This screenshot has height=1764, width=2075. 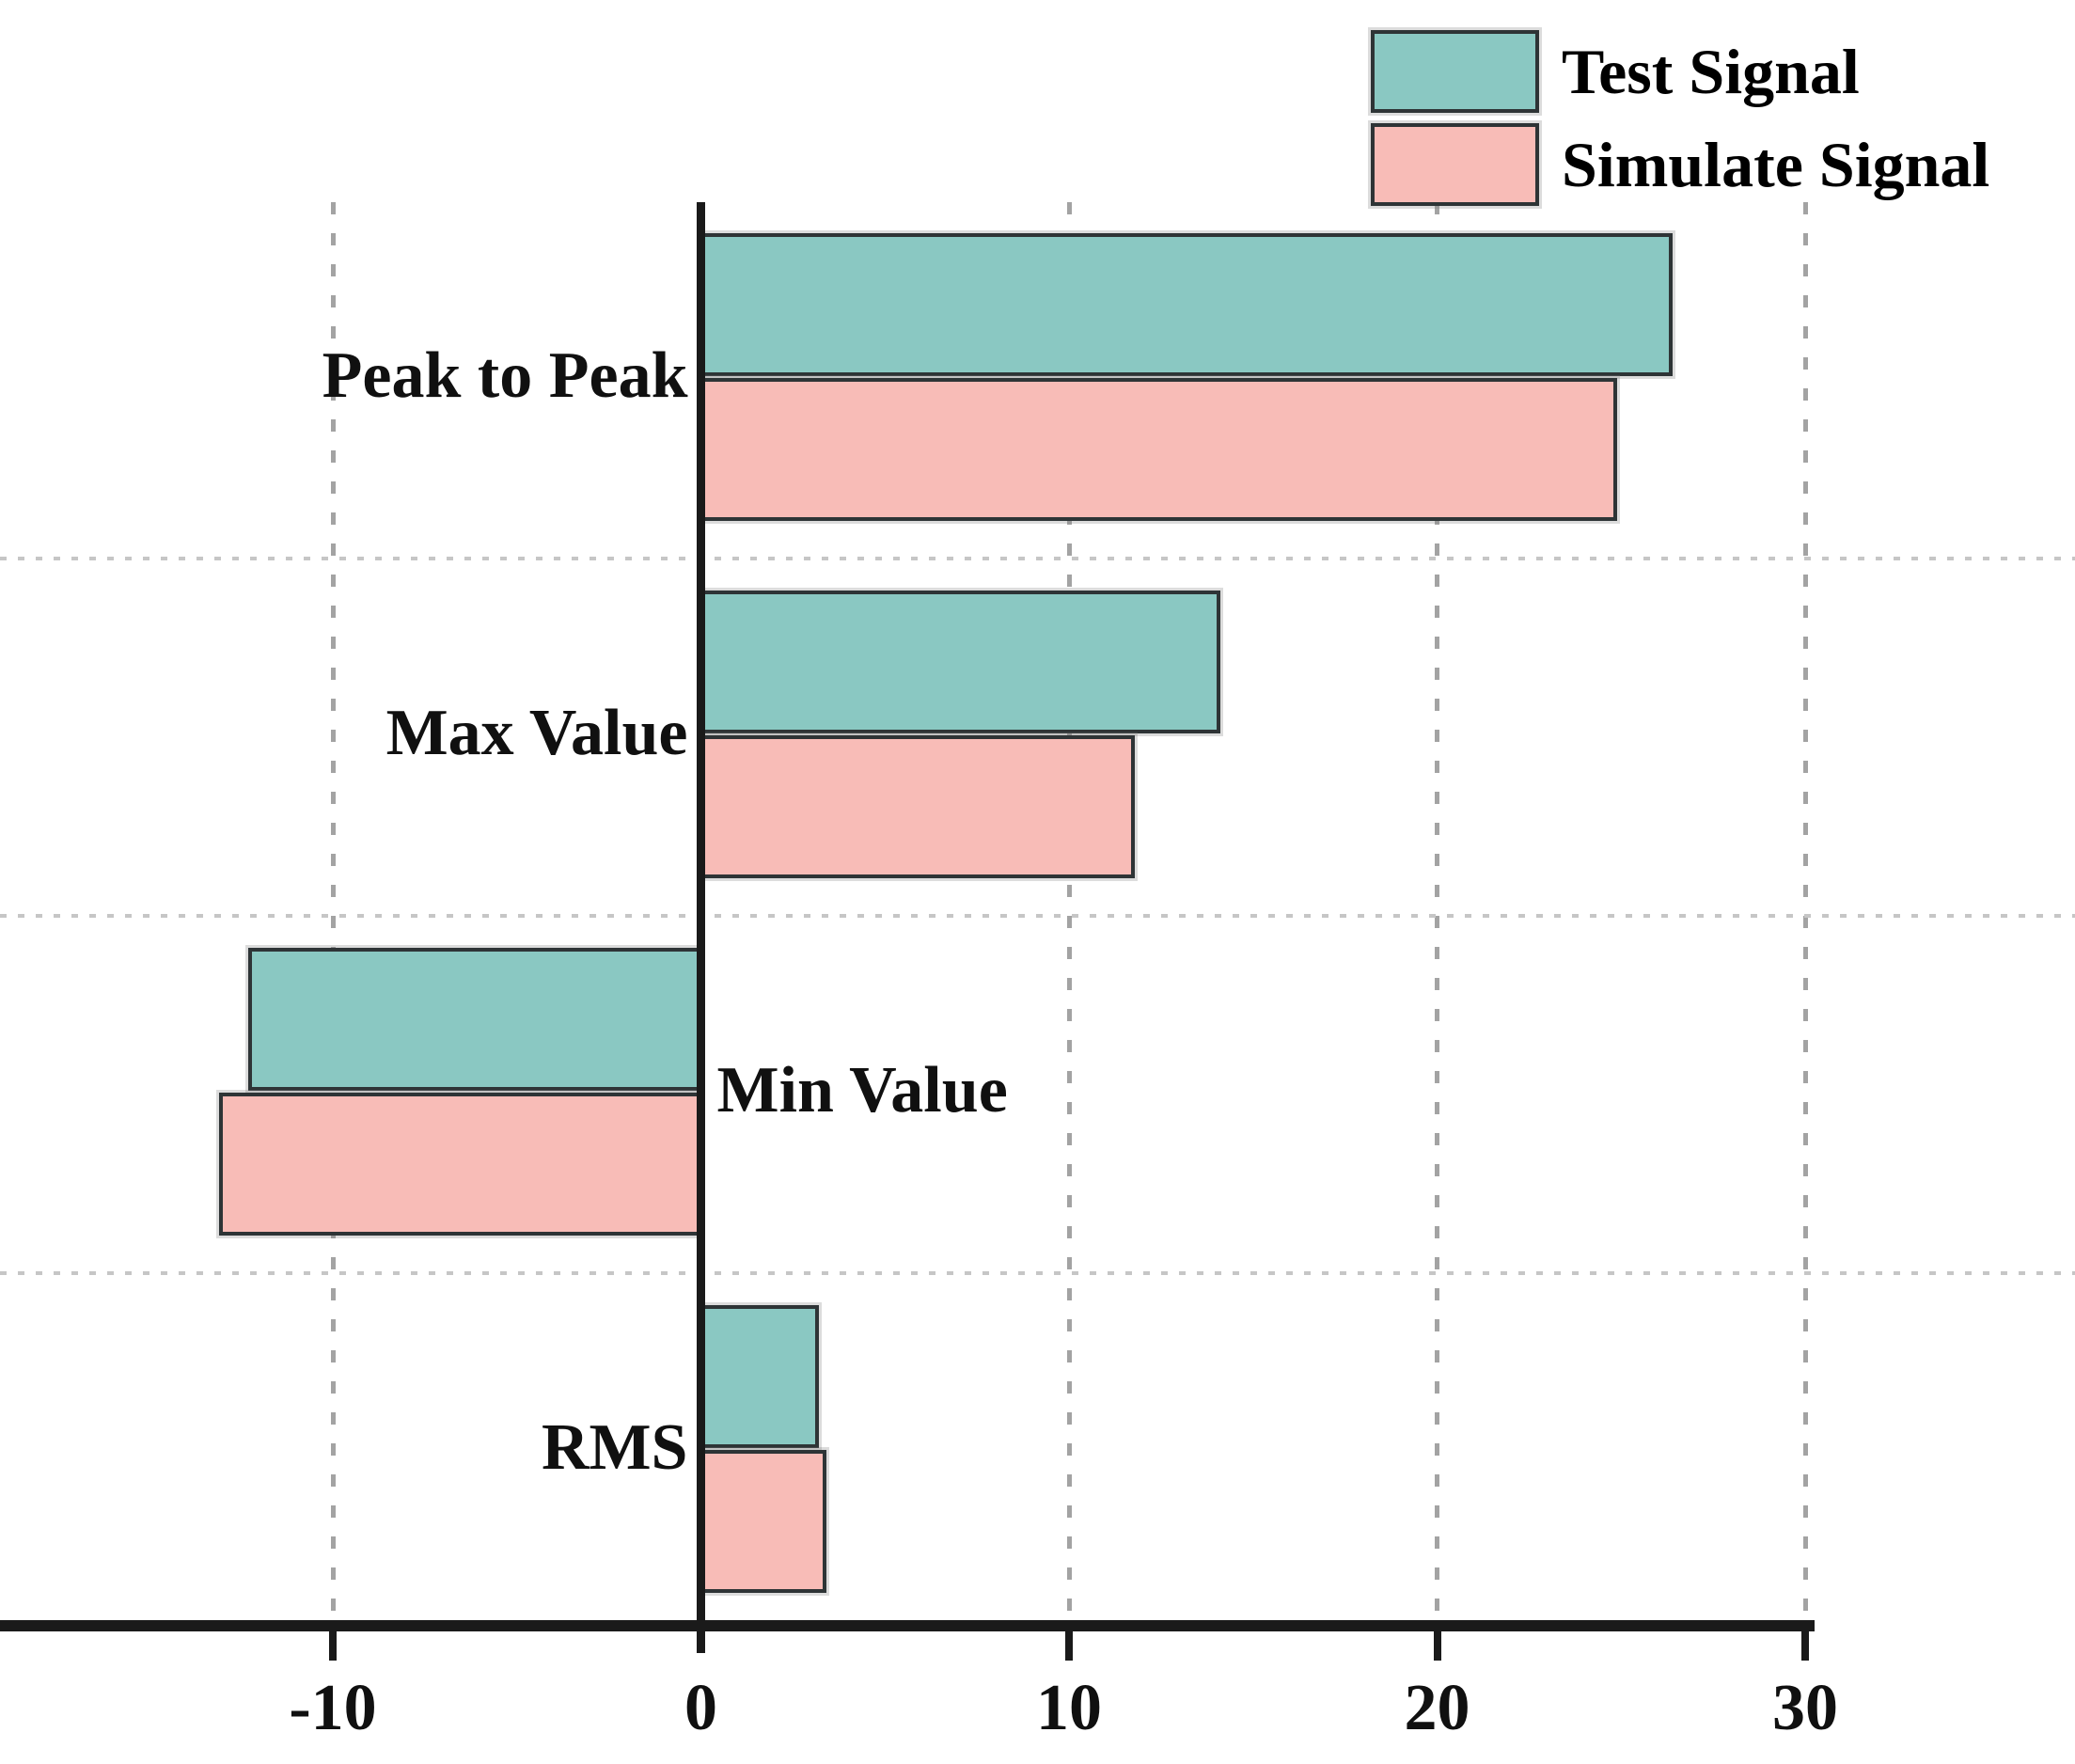 I want to click on legend: Test Signal Simulate Signal, so click(x=1680, y=118).